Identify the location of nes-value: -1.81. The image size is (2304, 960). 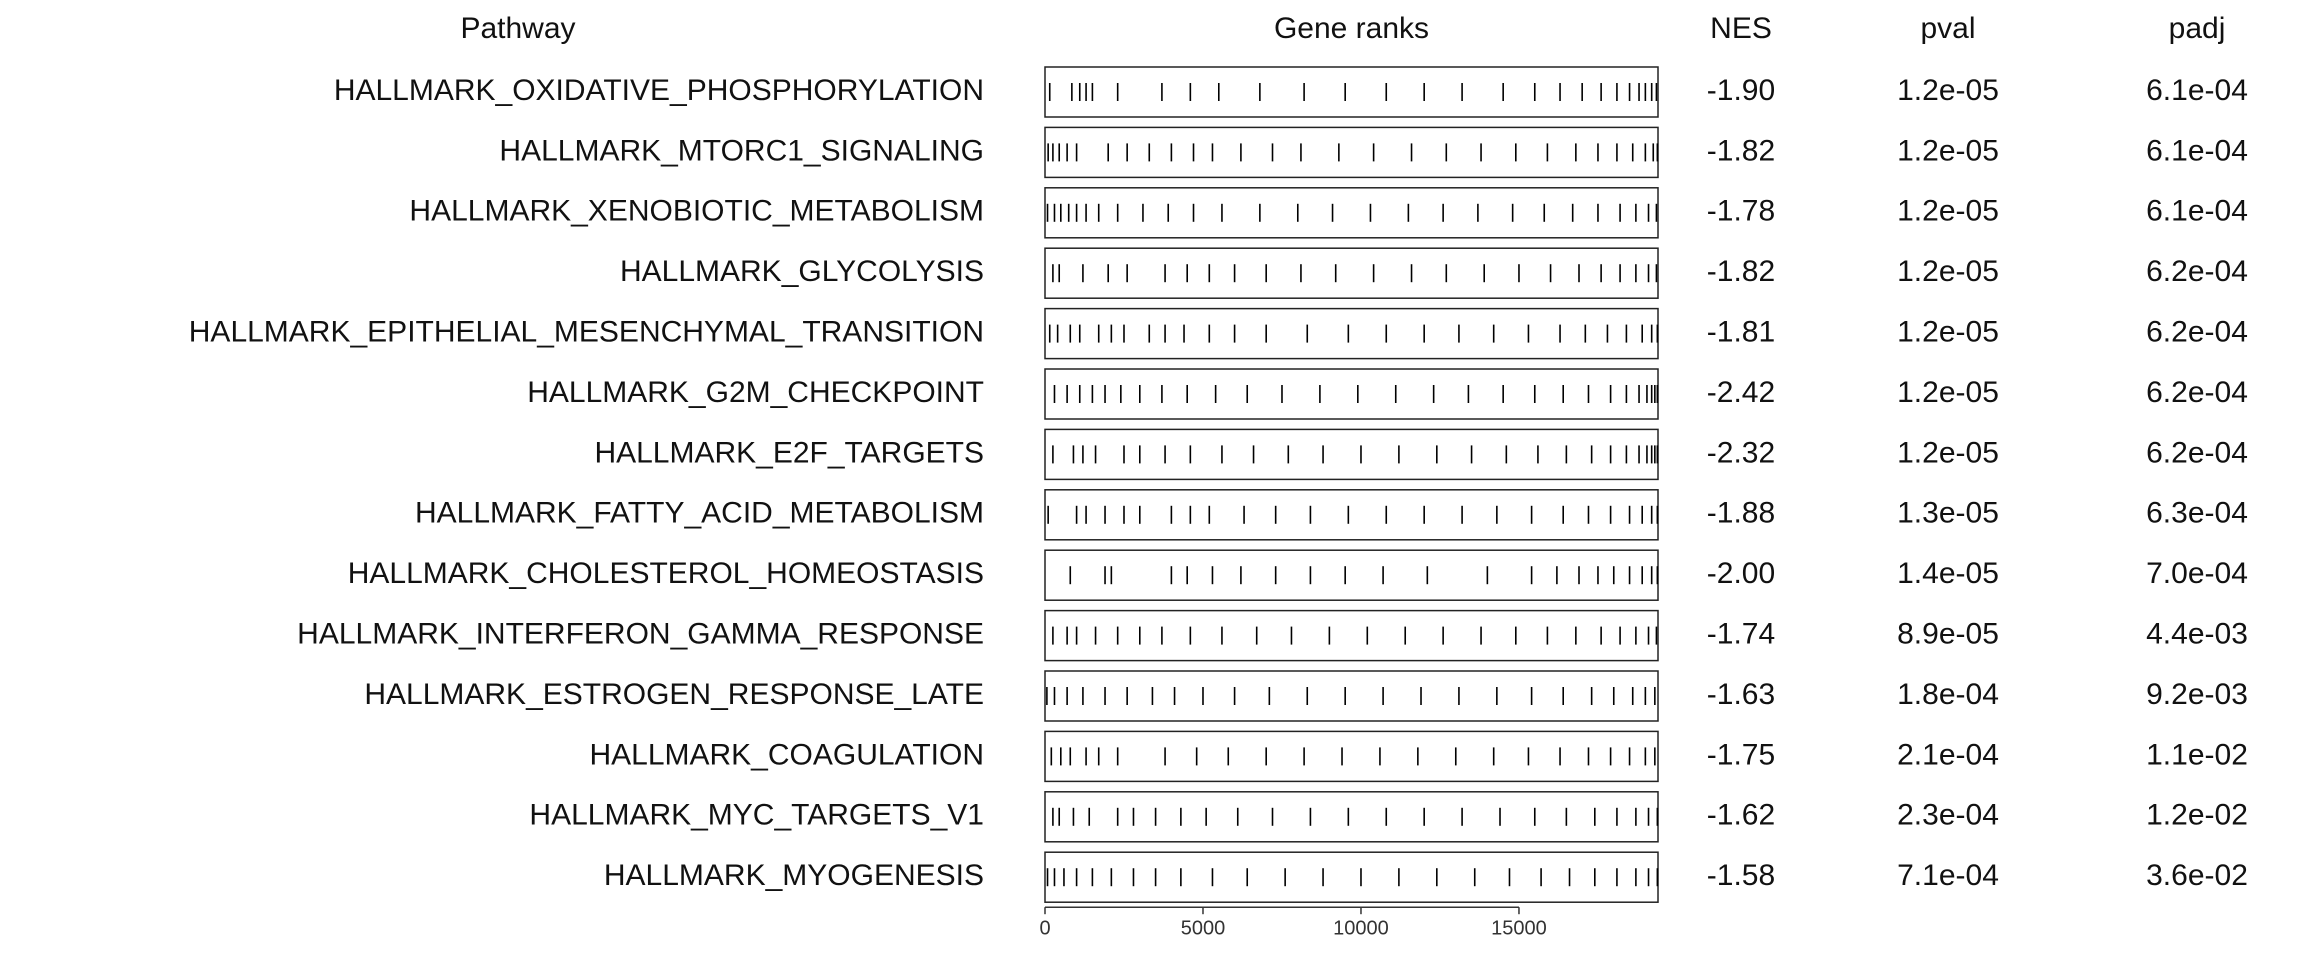
(1741, 332).